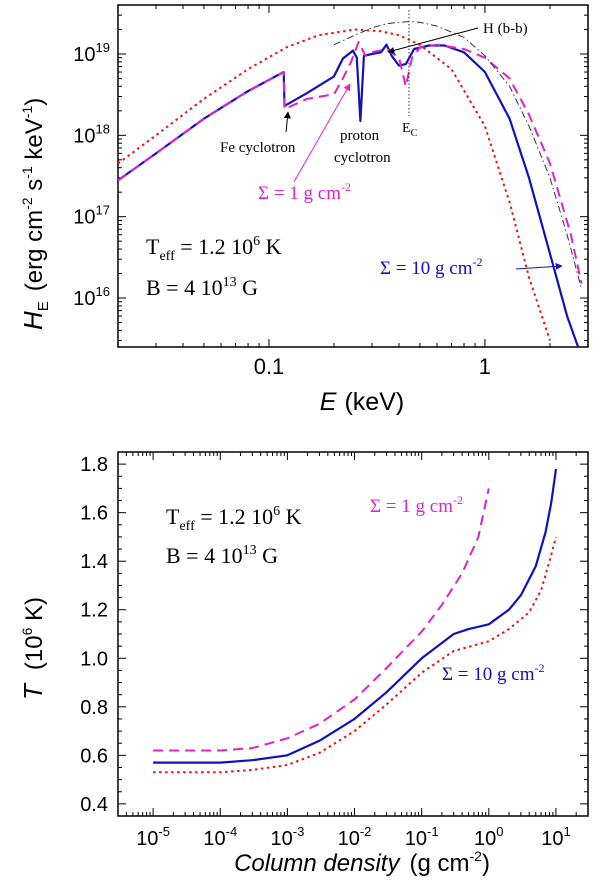 Image resolution: width=600 pixels, height=880 pixels. What do you see at coordinates (153, 837) in the screenshot?
I see `bottom-xtick-label-1e-5: 10⁻⁵` at bounding box center [153, 837].